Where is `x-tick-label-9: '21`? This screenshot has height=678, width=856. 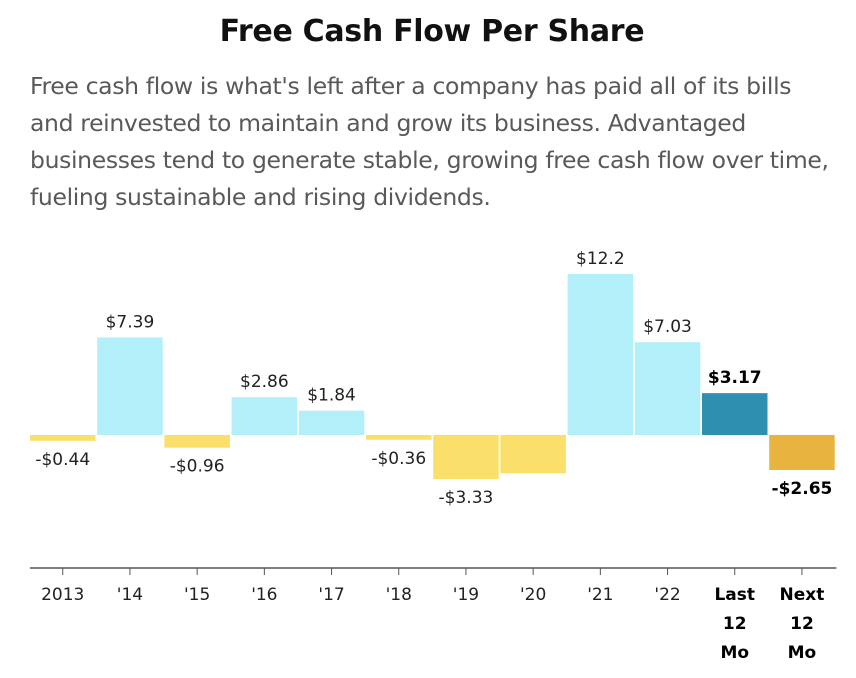
x-tick-label-9: '21 is located at coordinates (600, 595).